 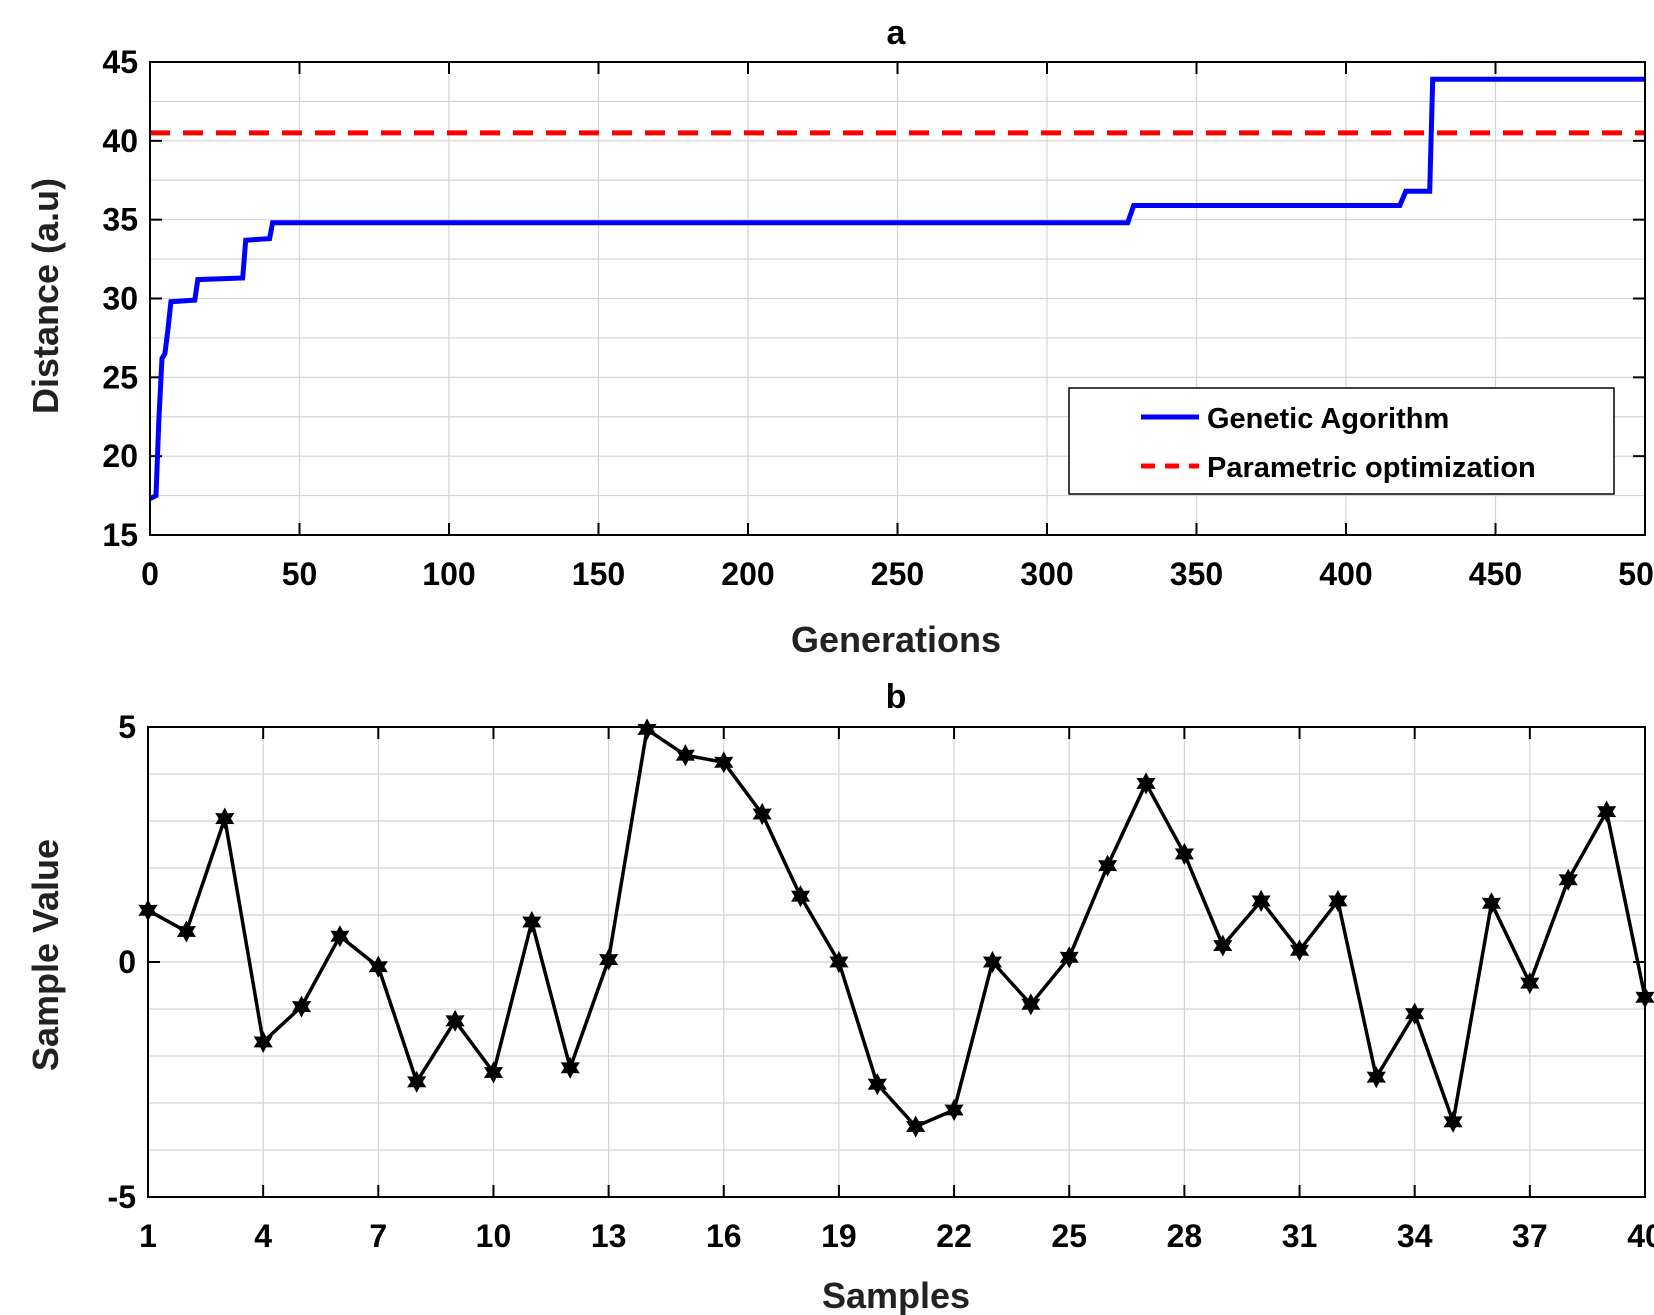 What do you see at coordinates (448, 574) in the screenshot?
I see `chart-a-x-tick-label: 100` at bounding box center [448, 574].